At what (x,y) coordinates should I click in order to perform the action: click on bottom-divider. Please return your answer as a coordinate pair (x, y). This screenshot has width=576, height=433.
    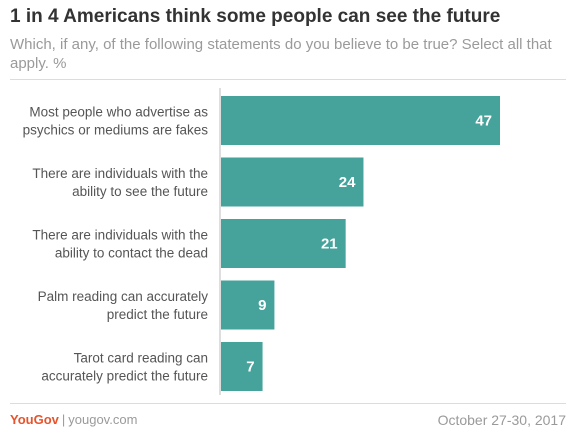
    Looking at the image, I should click on (288, 403).